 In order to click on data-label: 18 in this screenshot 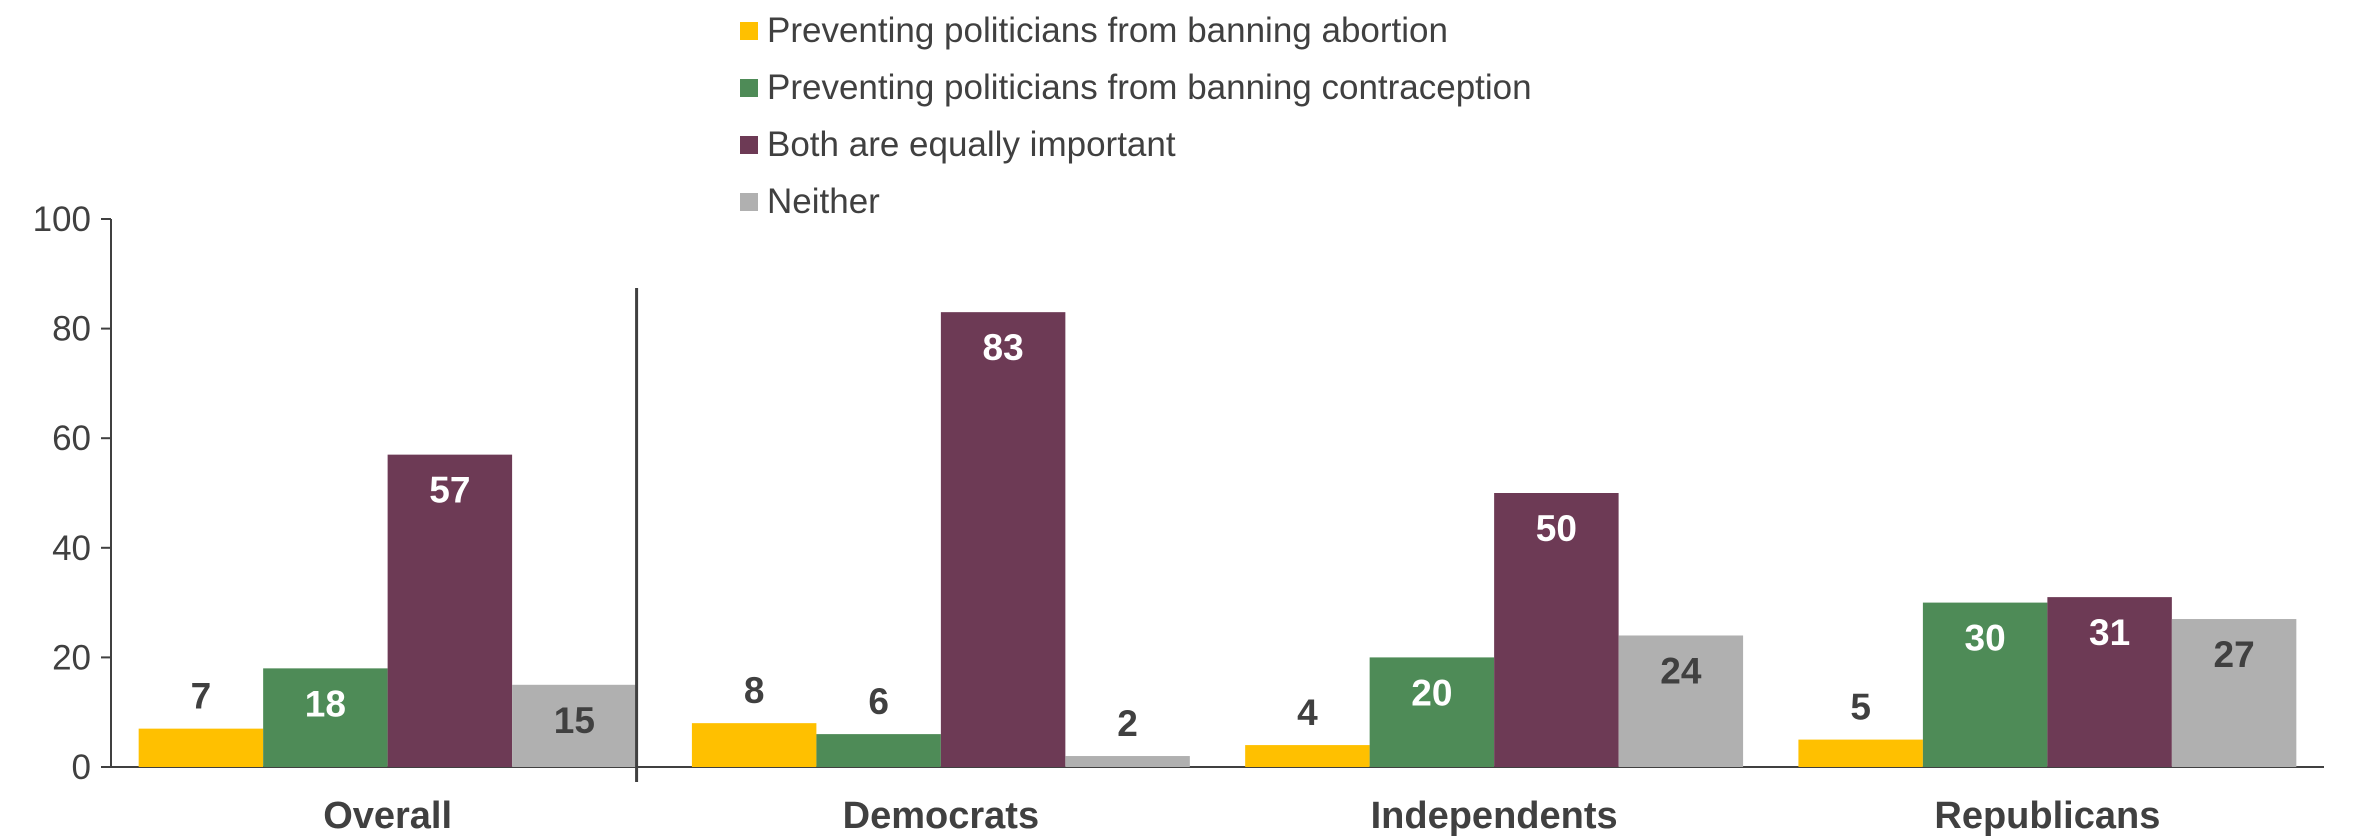, I will do `click(325, 703)`.